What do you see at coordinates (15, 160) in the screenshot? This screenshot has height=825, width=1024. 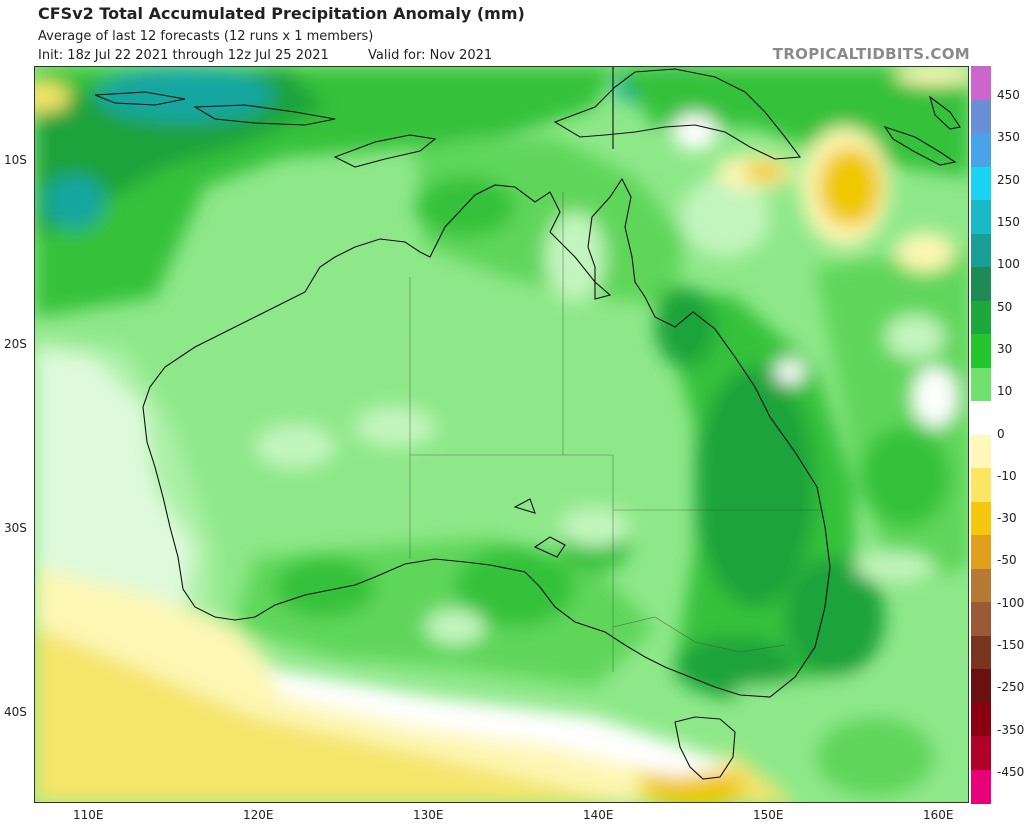 I see `lat-tick-label: 10S` at bounding box center [15, 160].